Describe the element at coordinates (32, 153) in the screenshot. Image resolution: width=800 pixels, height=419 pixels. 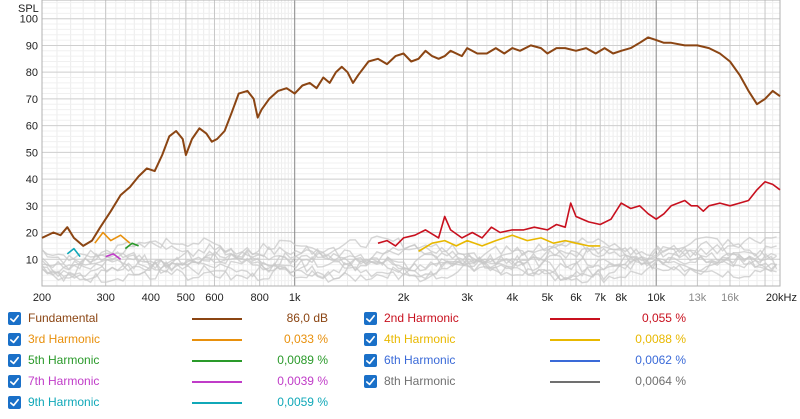
I see `y-tick-label: 50` at that location.